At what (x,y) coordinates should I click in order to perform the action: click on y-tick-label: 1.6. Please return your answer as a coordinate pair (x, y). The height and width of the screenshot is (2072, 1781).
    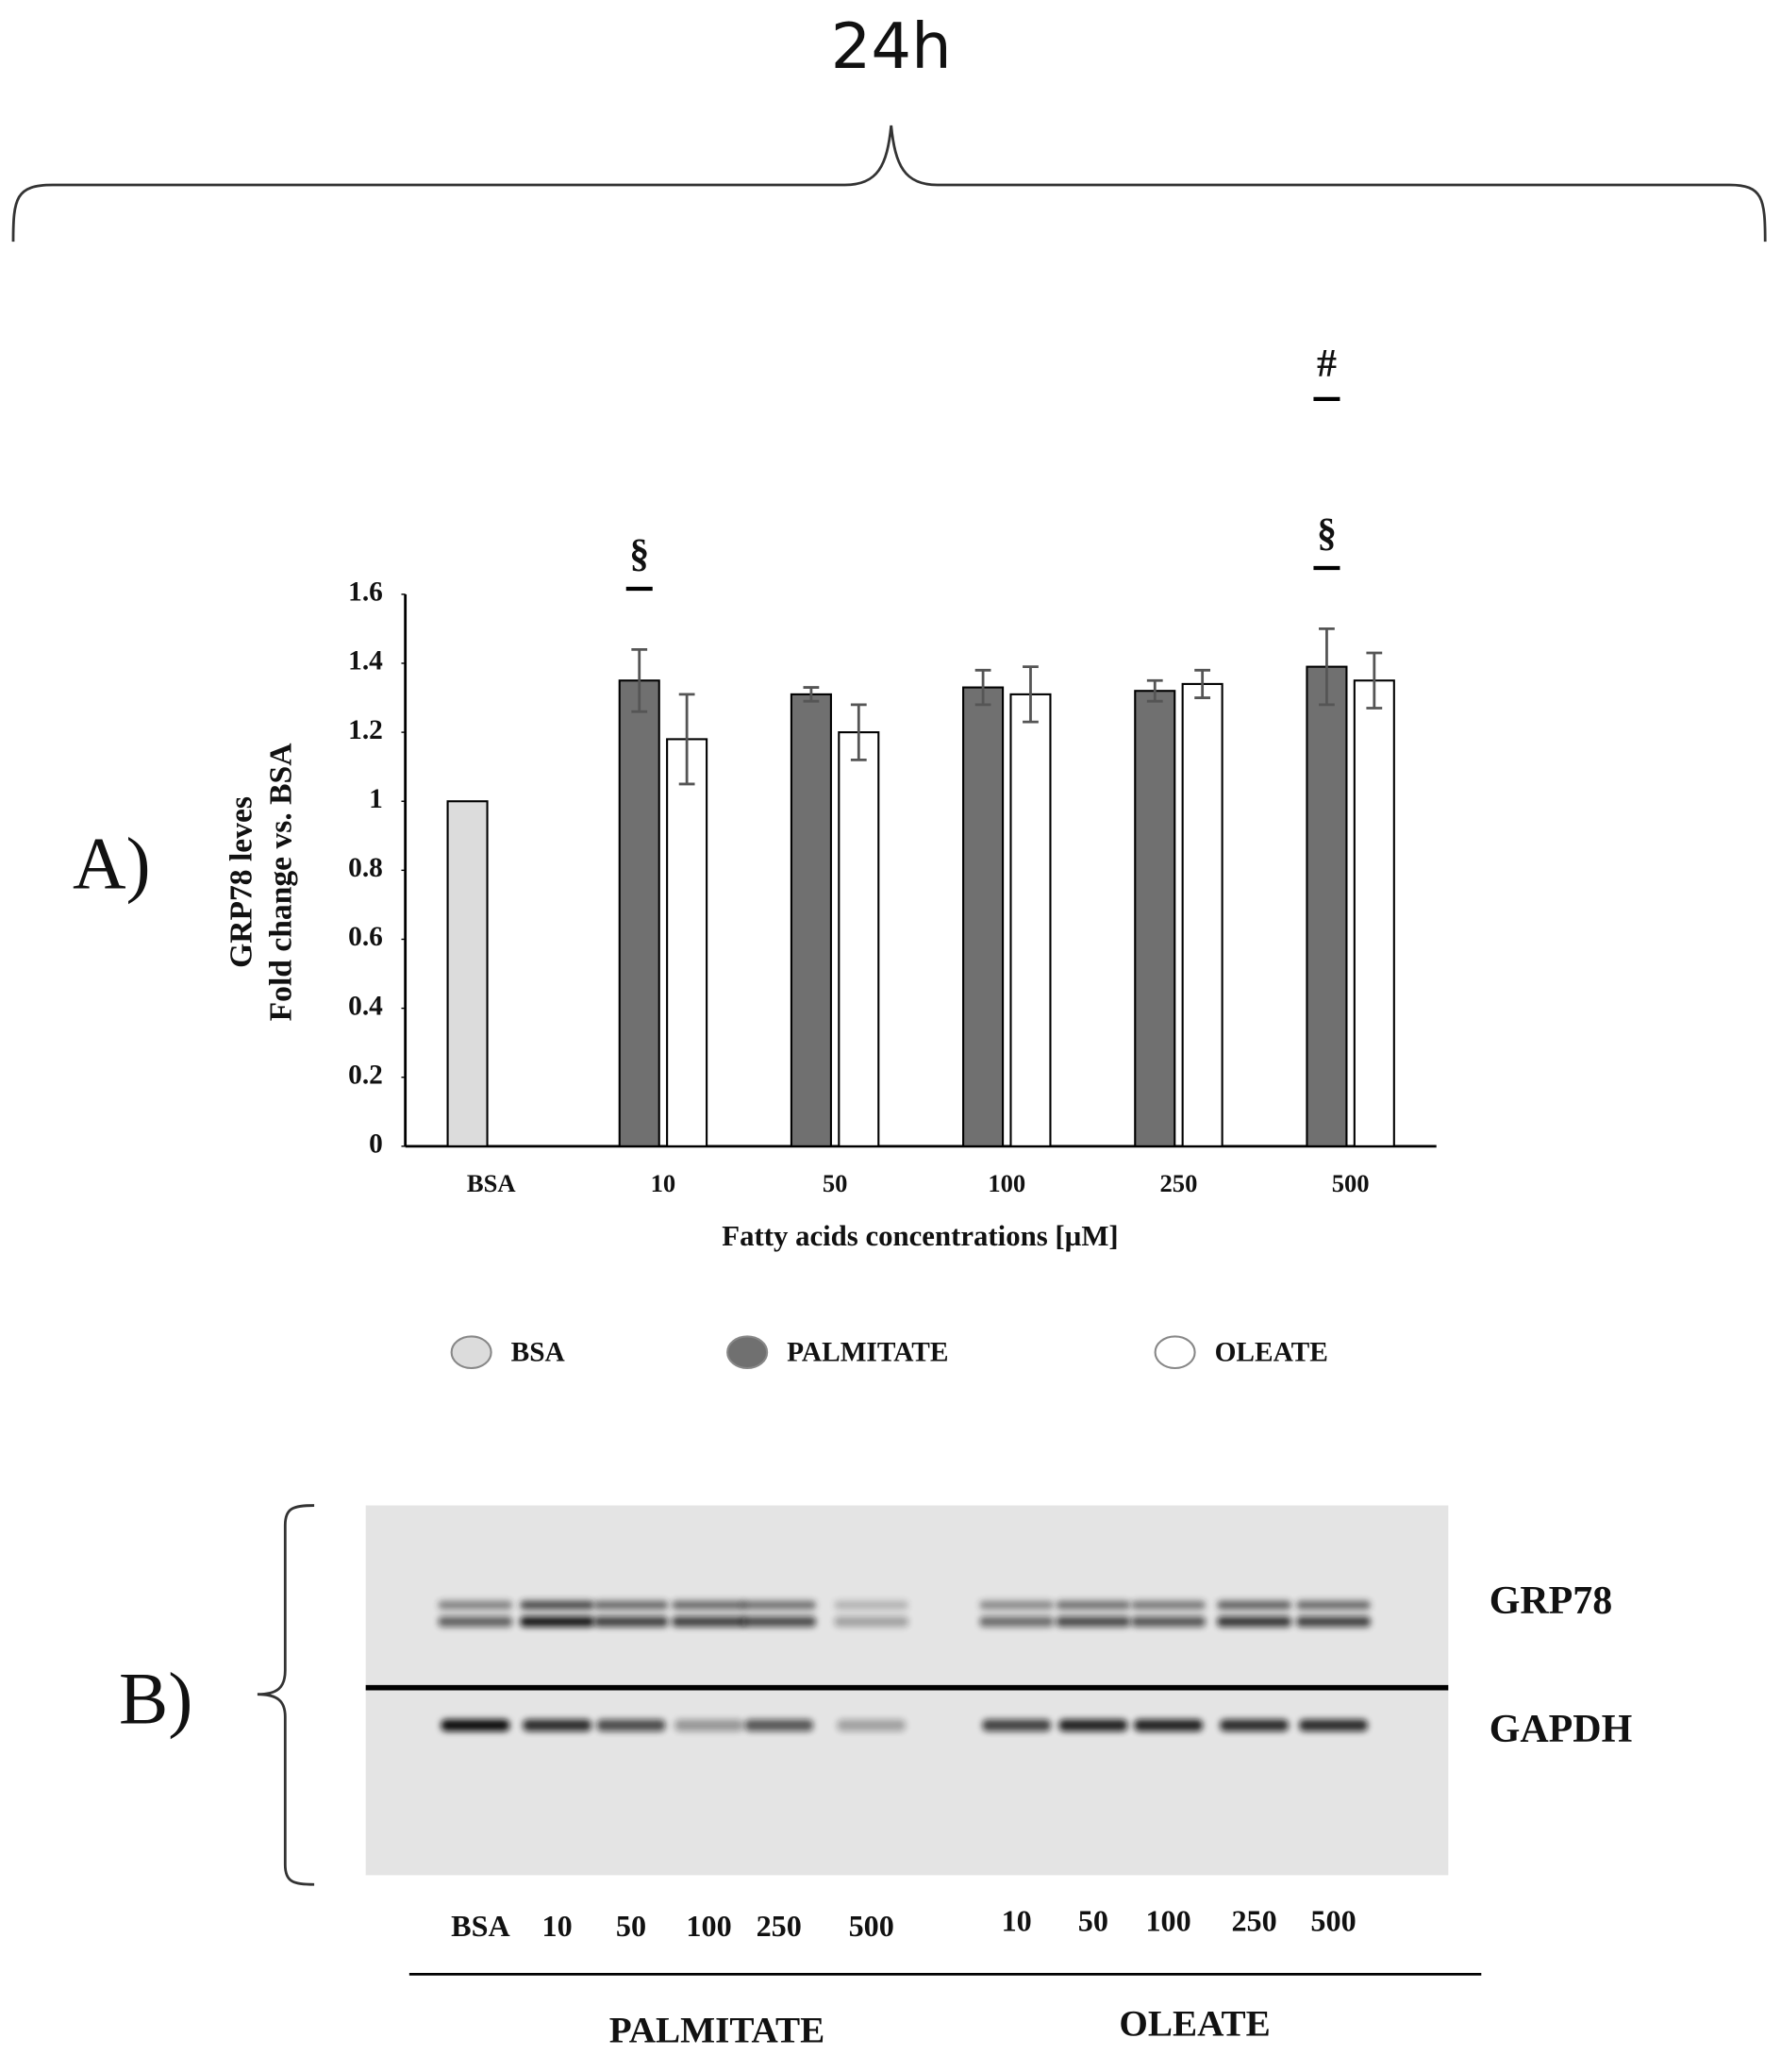
    Looking at the image, I should click on (365, 592).